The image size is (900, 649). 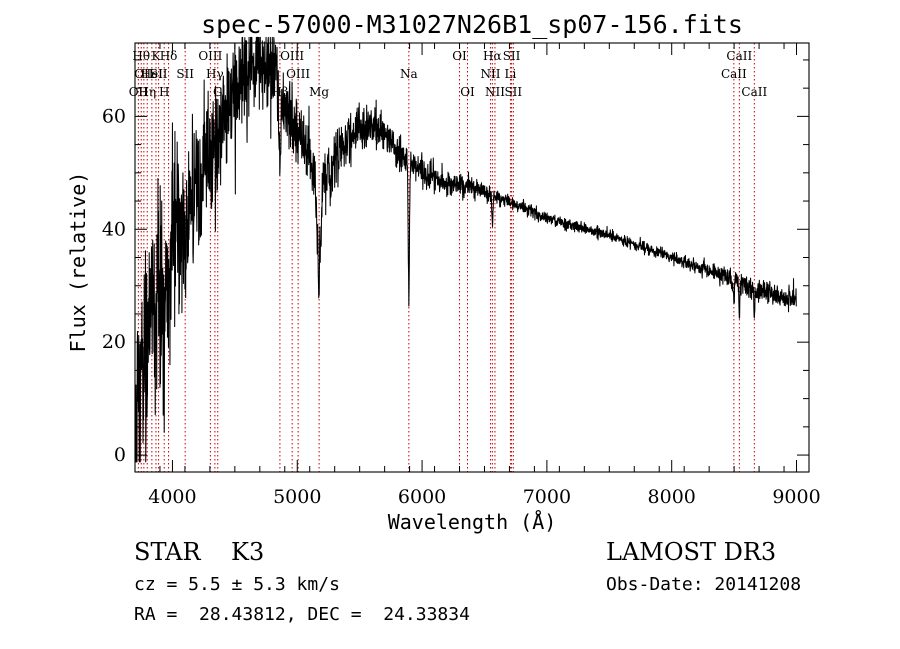 I want to click on object-class: STAR K3, so click(x=199, y=552).